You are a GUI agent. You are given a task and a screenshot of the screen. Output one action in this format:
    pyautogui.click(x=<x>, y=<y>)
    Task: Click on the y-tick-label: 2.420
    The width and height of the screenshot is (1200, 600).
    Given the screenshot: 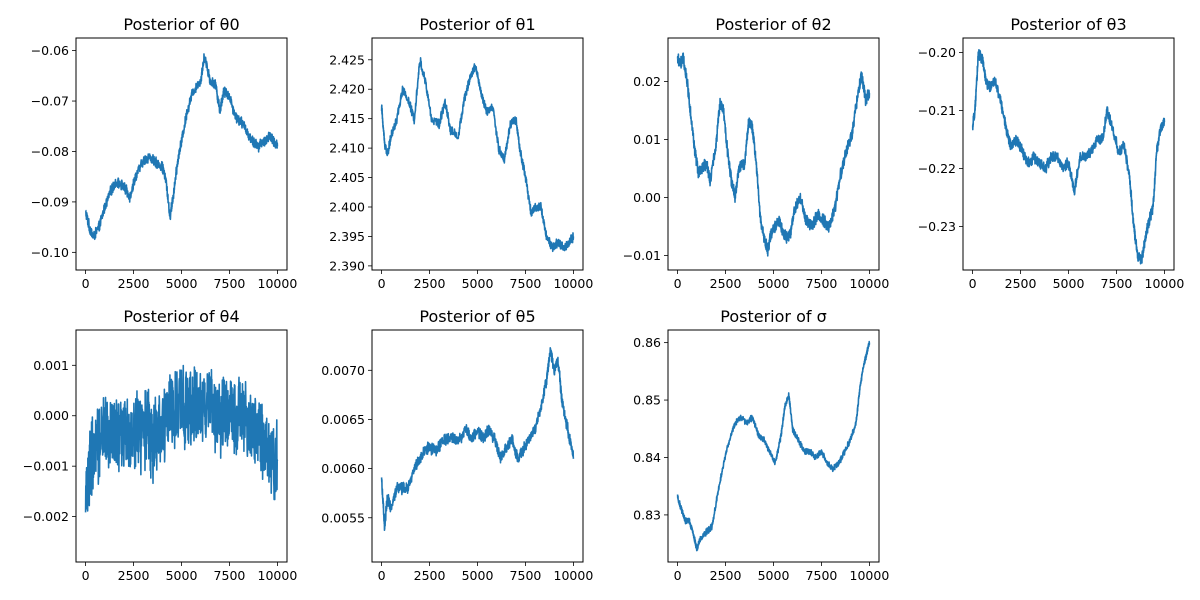 What is the action you would take?
    pyautogui.click(x=347, y=89)
    